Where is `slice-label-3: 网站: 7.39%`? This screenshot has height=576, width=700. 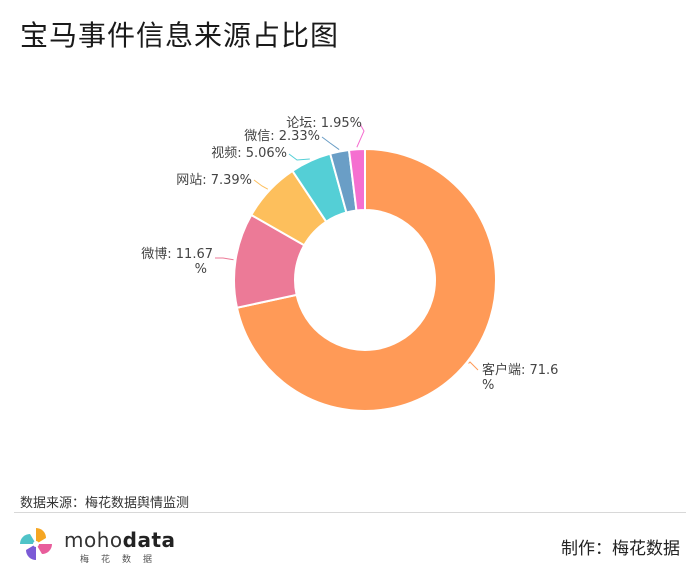 slice-label-3: 网站: 7.39% is located at coordinates (214, 180).